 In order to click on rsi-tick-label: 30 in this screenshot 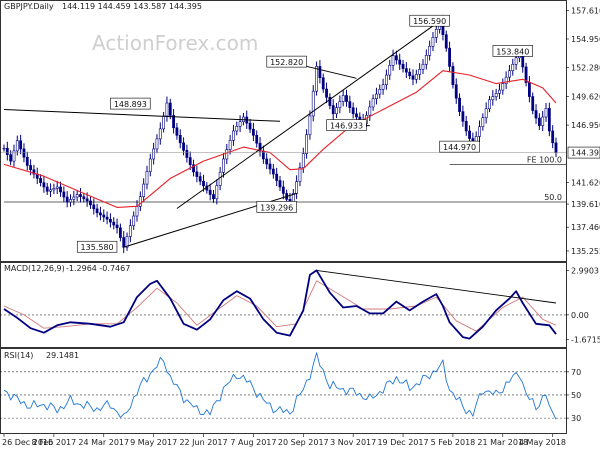, I will do `click(576, 418)`.